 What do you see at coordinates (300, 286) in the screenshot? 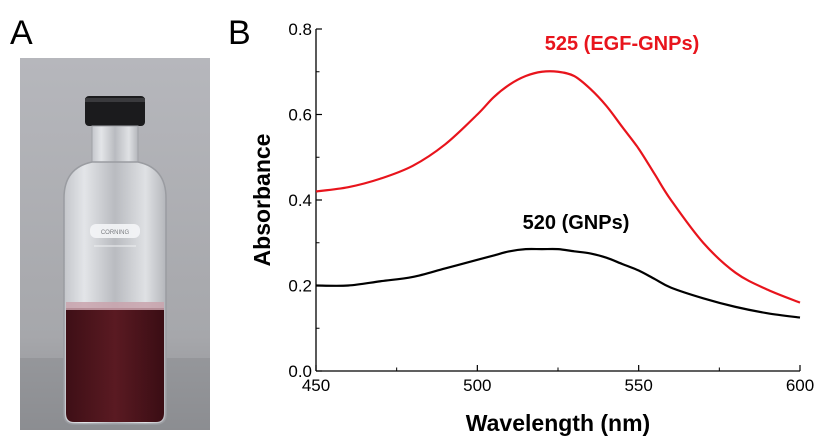
I see `y-tick-label: 0.2` at bounding box center [300, 286].